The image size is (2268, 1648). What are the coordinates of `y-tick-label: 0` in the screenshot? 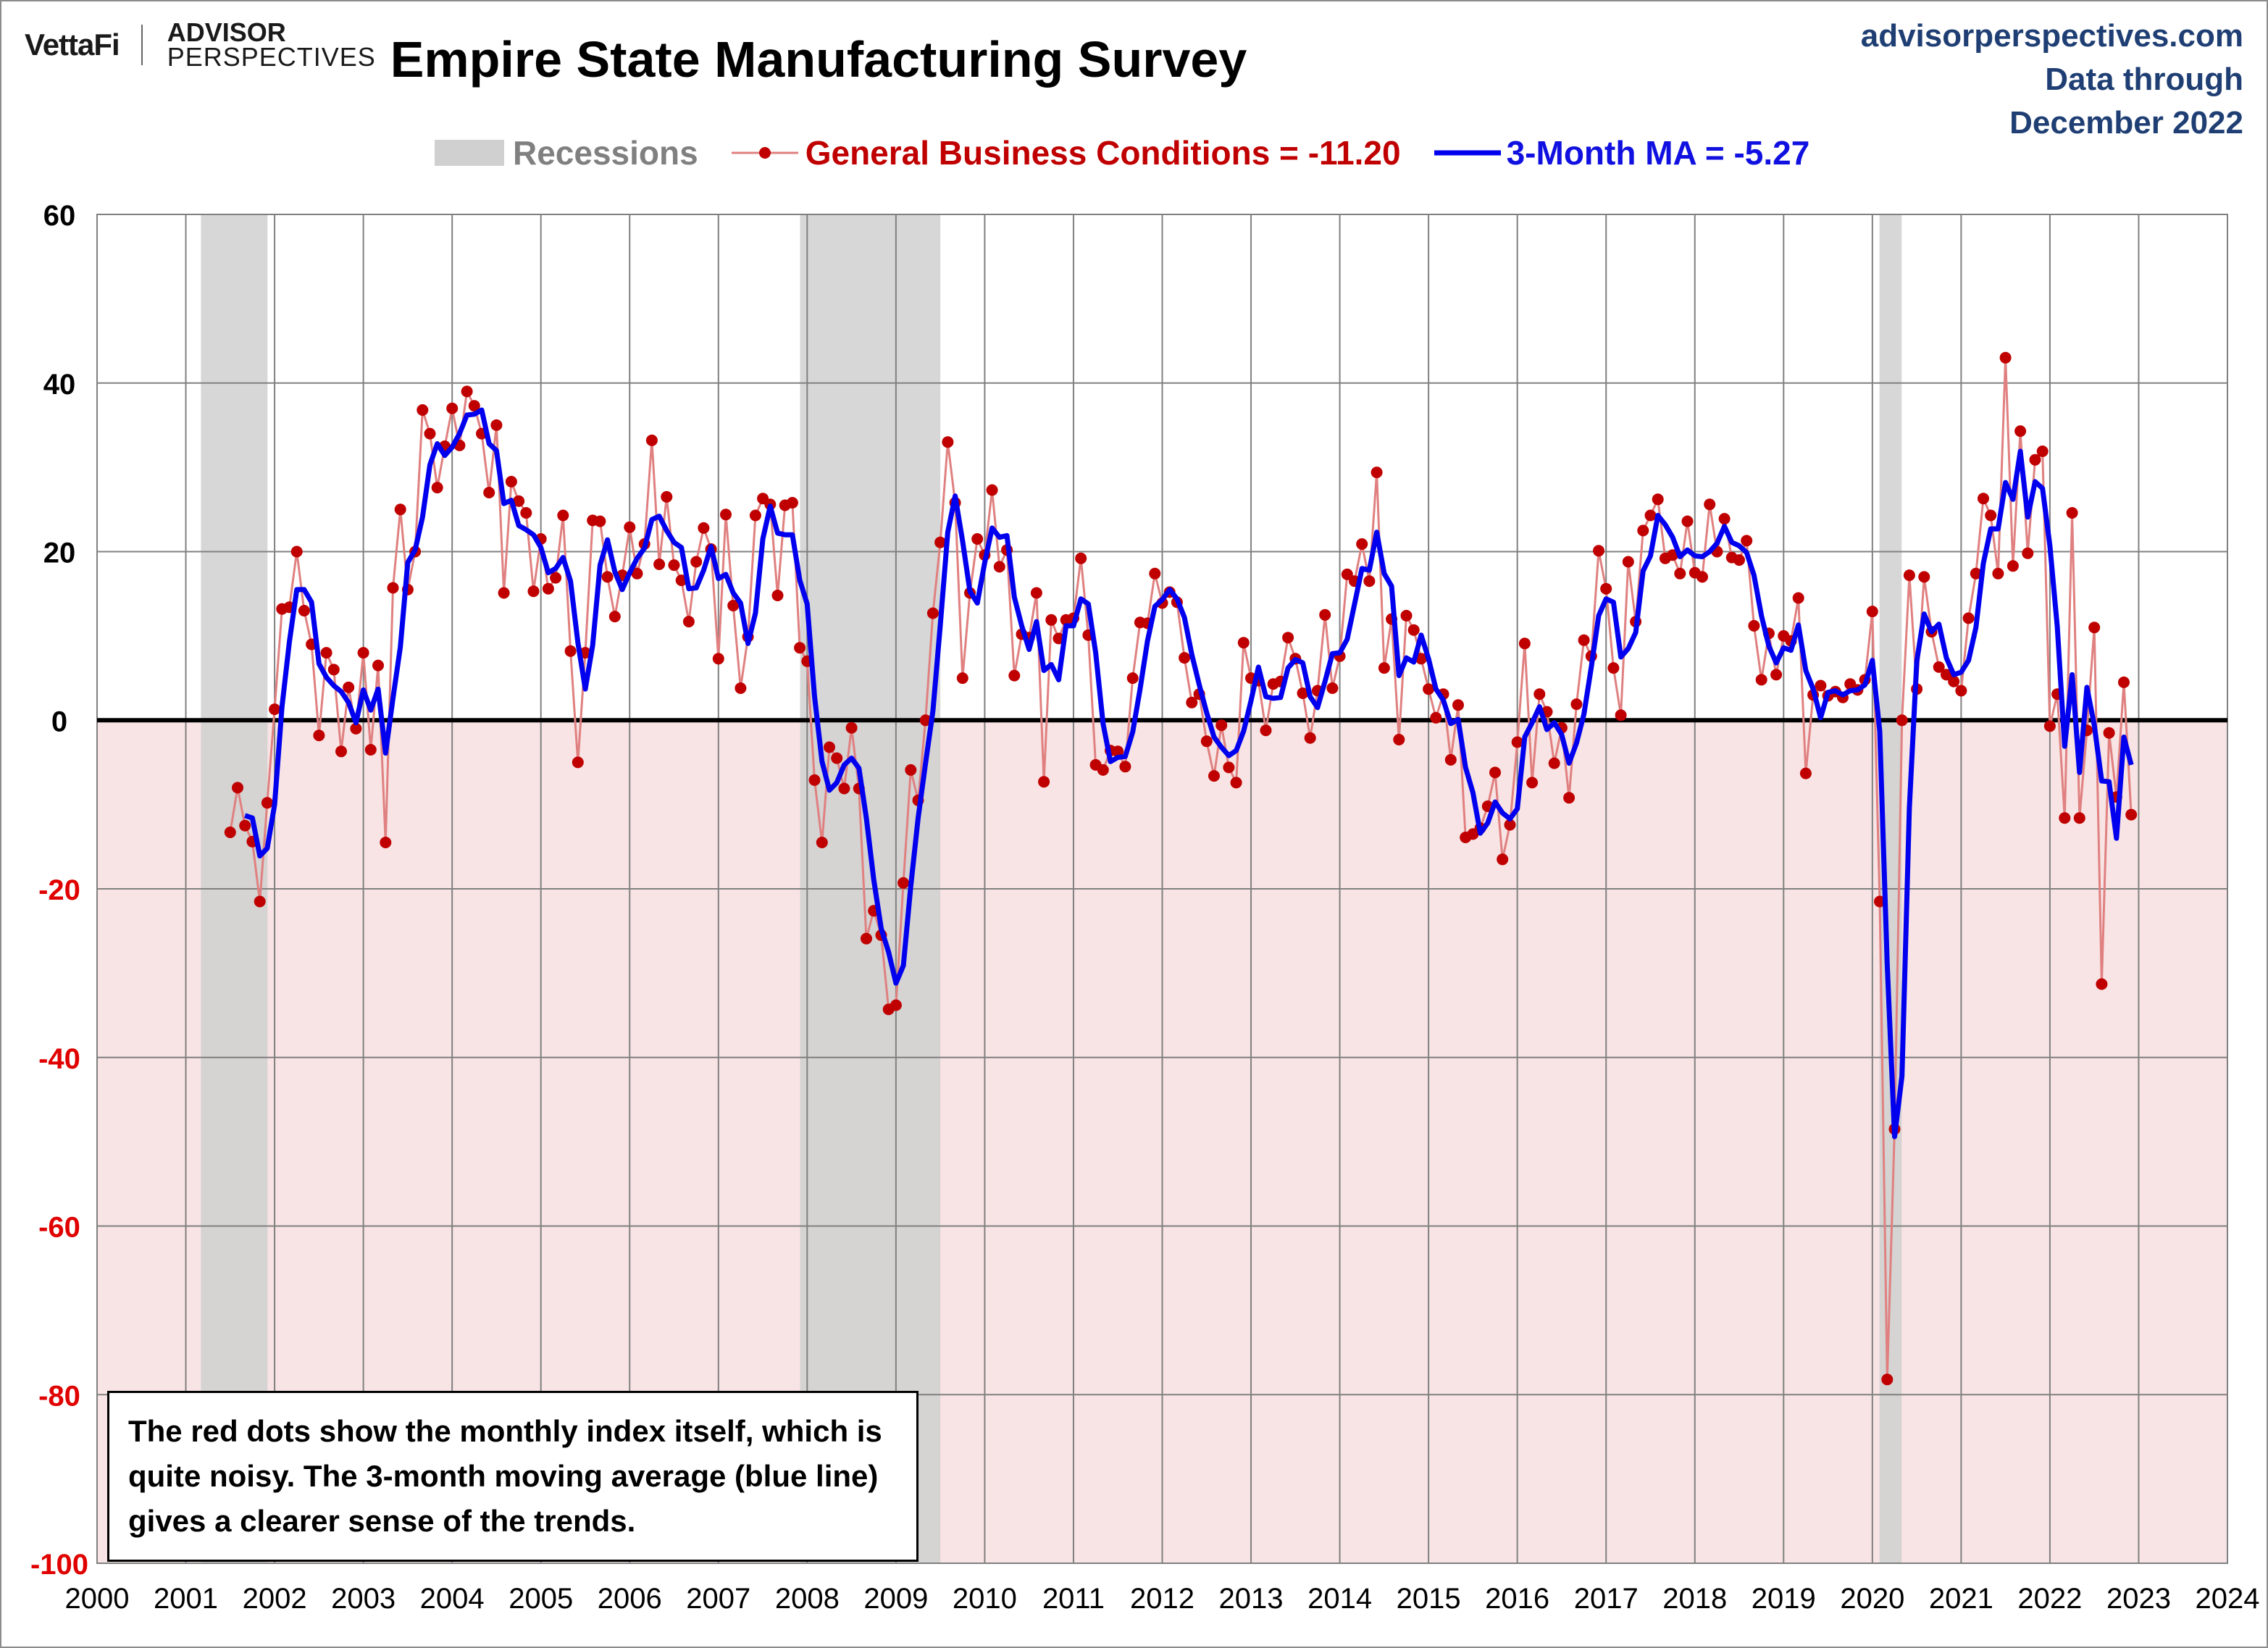 It's located at (59, 721).